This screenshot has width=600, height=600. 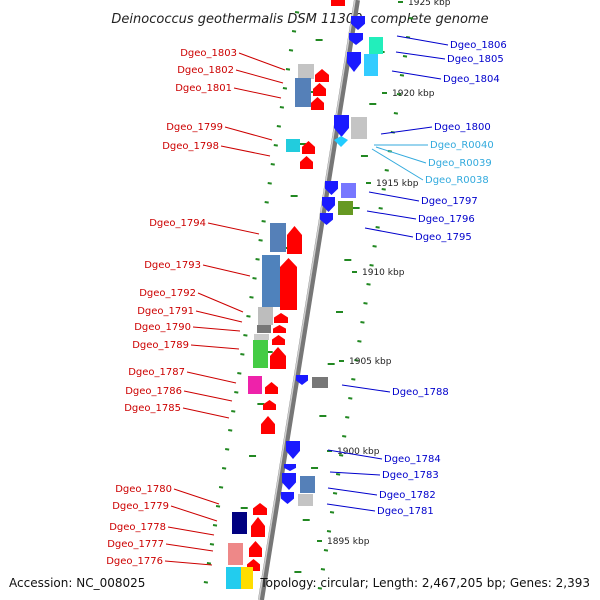 What do you see at coordinates (172, 265) in the screenshot?
I see `gene-label: Dgeo_1793` at bounding box center [172, 265].